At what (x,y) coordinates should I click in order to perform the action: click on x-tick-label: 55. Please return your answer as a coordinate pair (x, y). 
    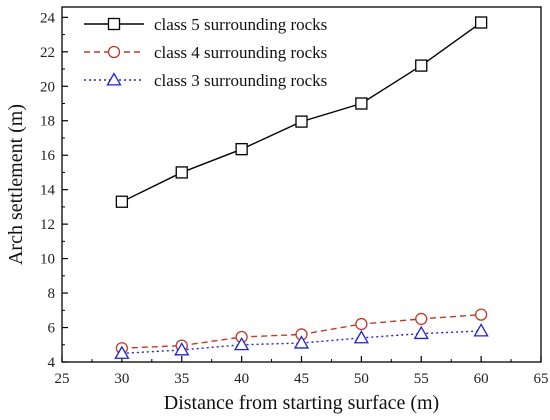
    Looking at the image, I should click on (421, 379).